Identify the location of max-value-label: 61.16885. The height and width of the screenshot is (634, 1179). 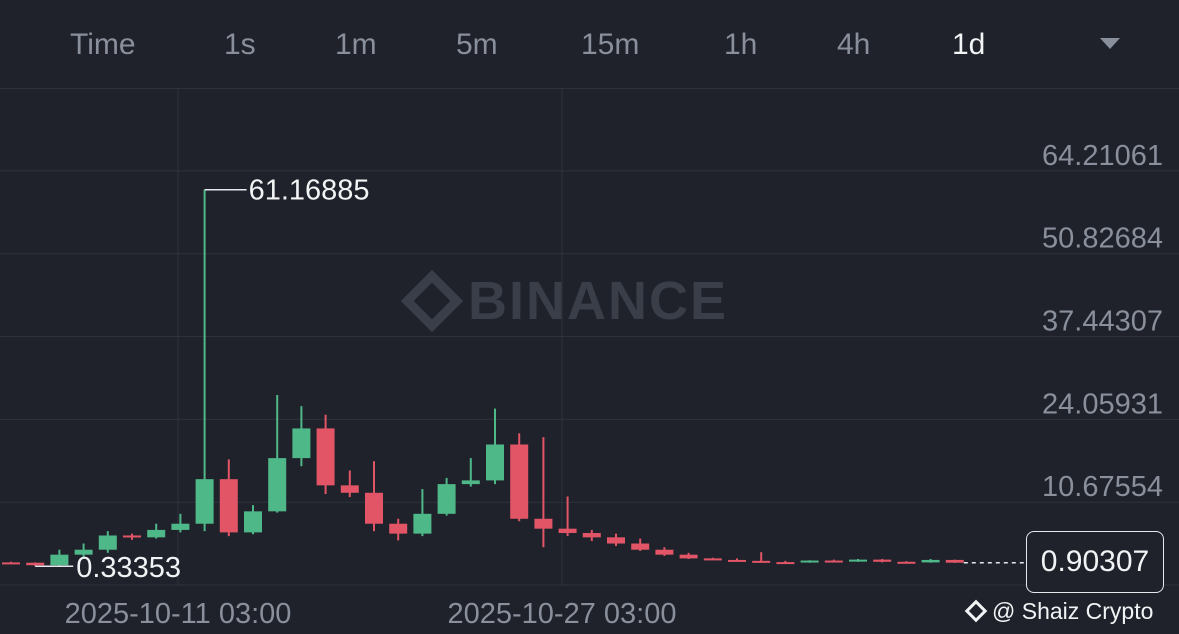
(309, 191).